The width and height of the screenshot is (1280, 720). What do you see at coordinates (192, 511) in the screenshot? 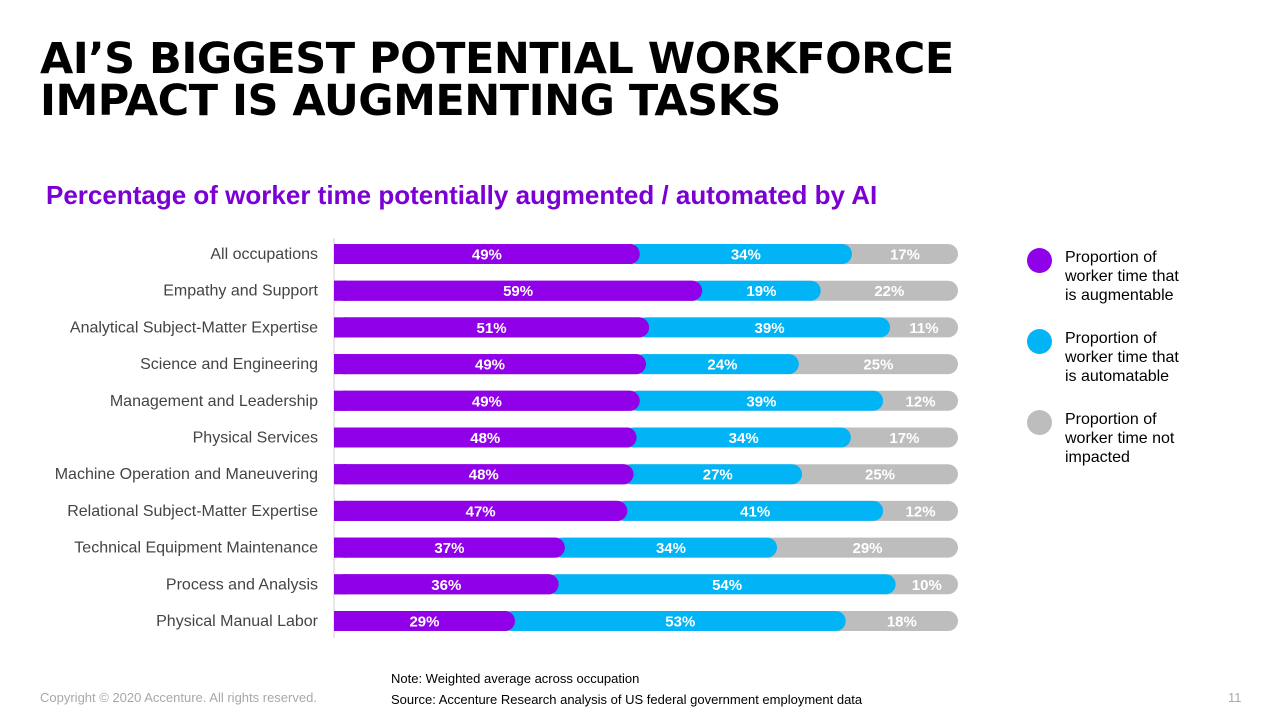
I see `category-label: Relational Subject-Matter Expertise` at bounding box center [192, 511].